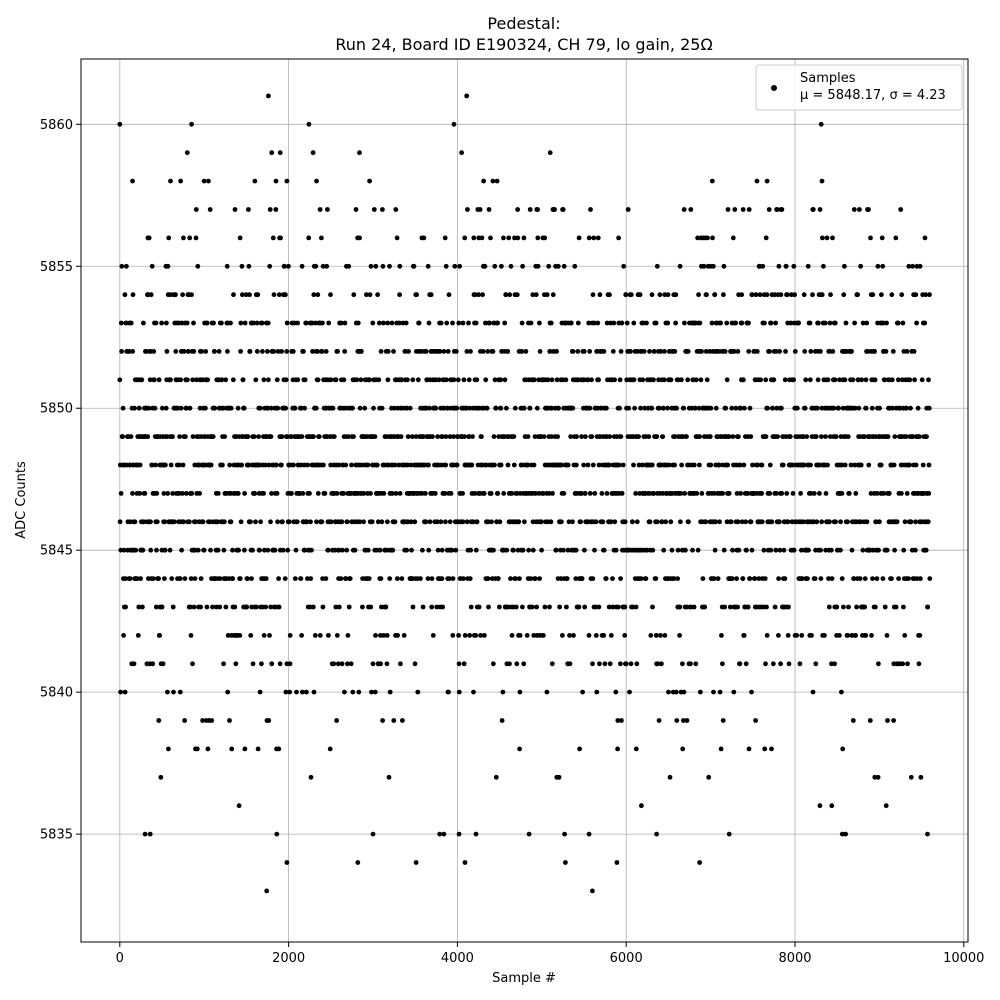 The height and width of the screenshot is (1000, 1000). Describe the element at coordinates (56, 693) in the screenshot. I see `y-tick-label: 5840` at that location.